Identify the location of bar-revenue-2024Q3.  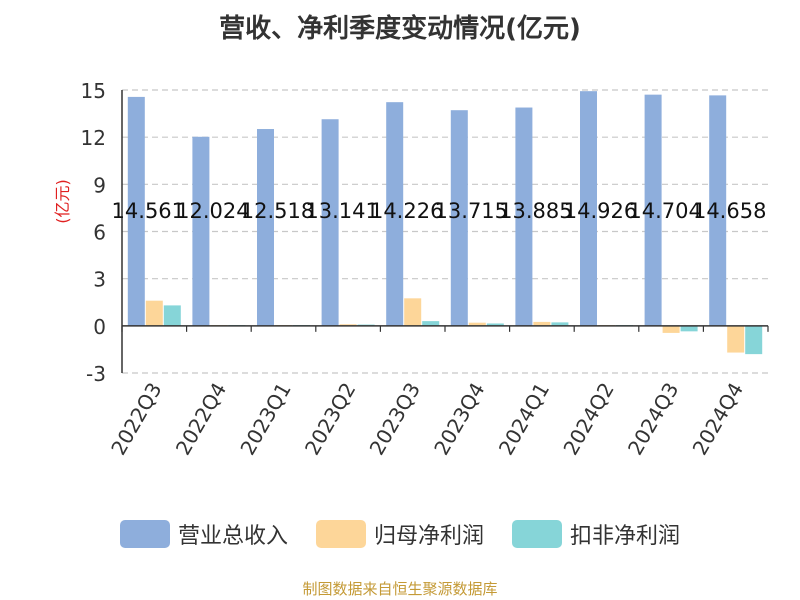
(653, 210).